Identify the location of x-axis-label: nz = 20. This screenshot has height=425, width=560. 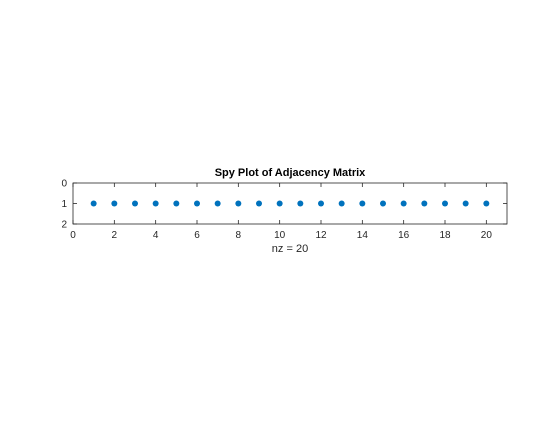
(290, 249).